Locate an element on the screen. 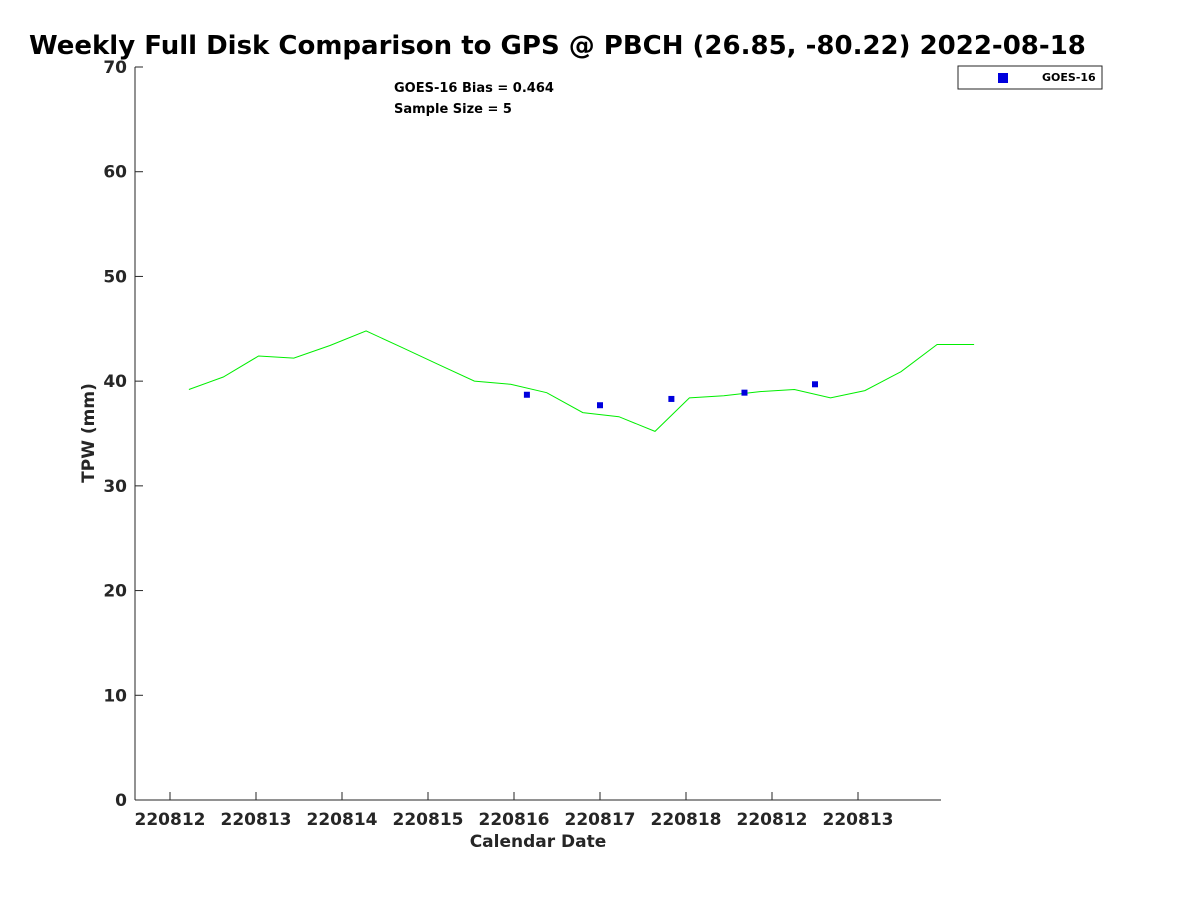  x-tick-label: 220817 is located at coordinates (600, 820).